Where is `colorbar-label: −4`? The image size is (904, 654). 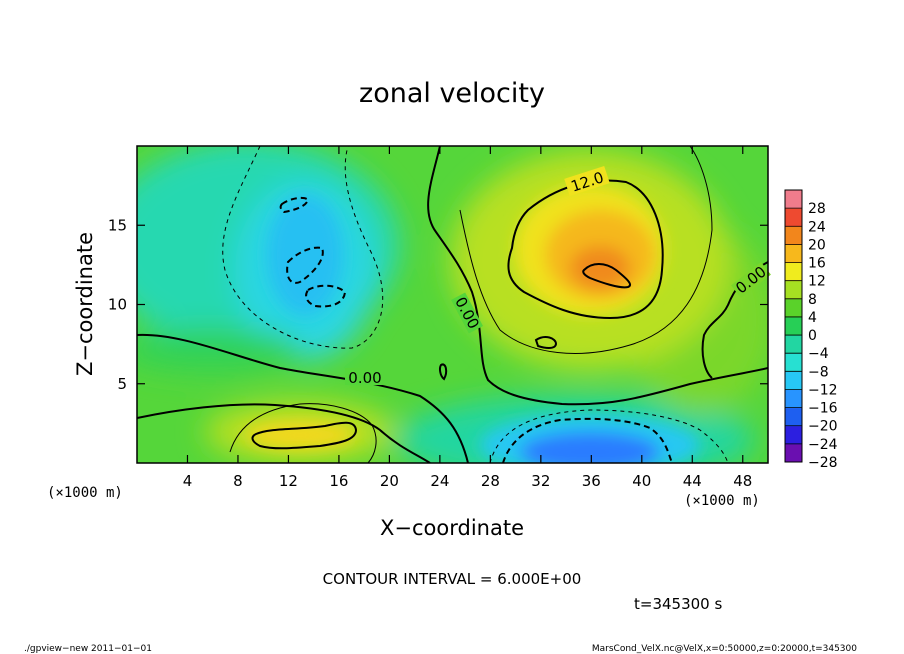 colorbar-label: −4 is located at coordinates (818, 354).